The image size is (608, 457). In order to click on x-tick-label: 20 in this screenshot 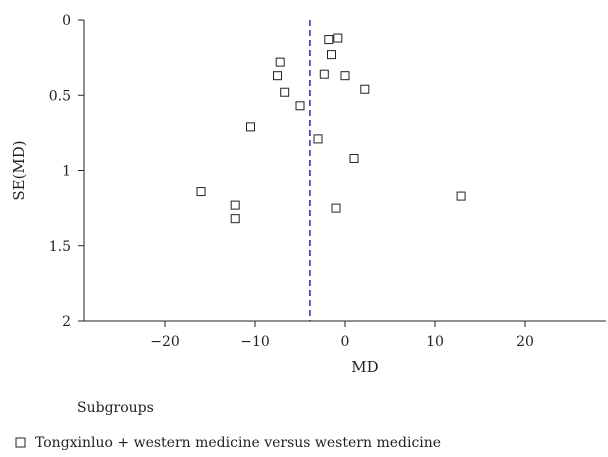, I will do `click(525, 342)`.